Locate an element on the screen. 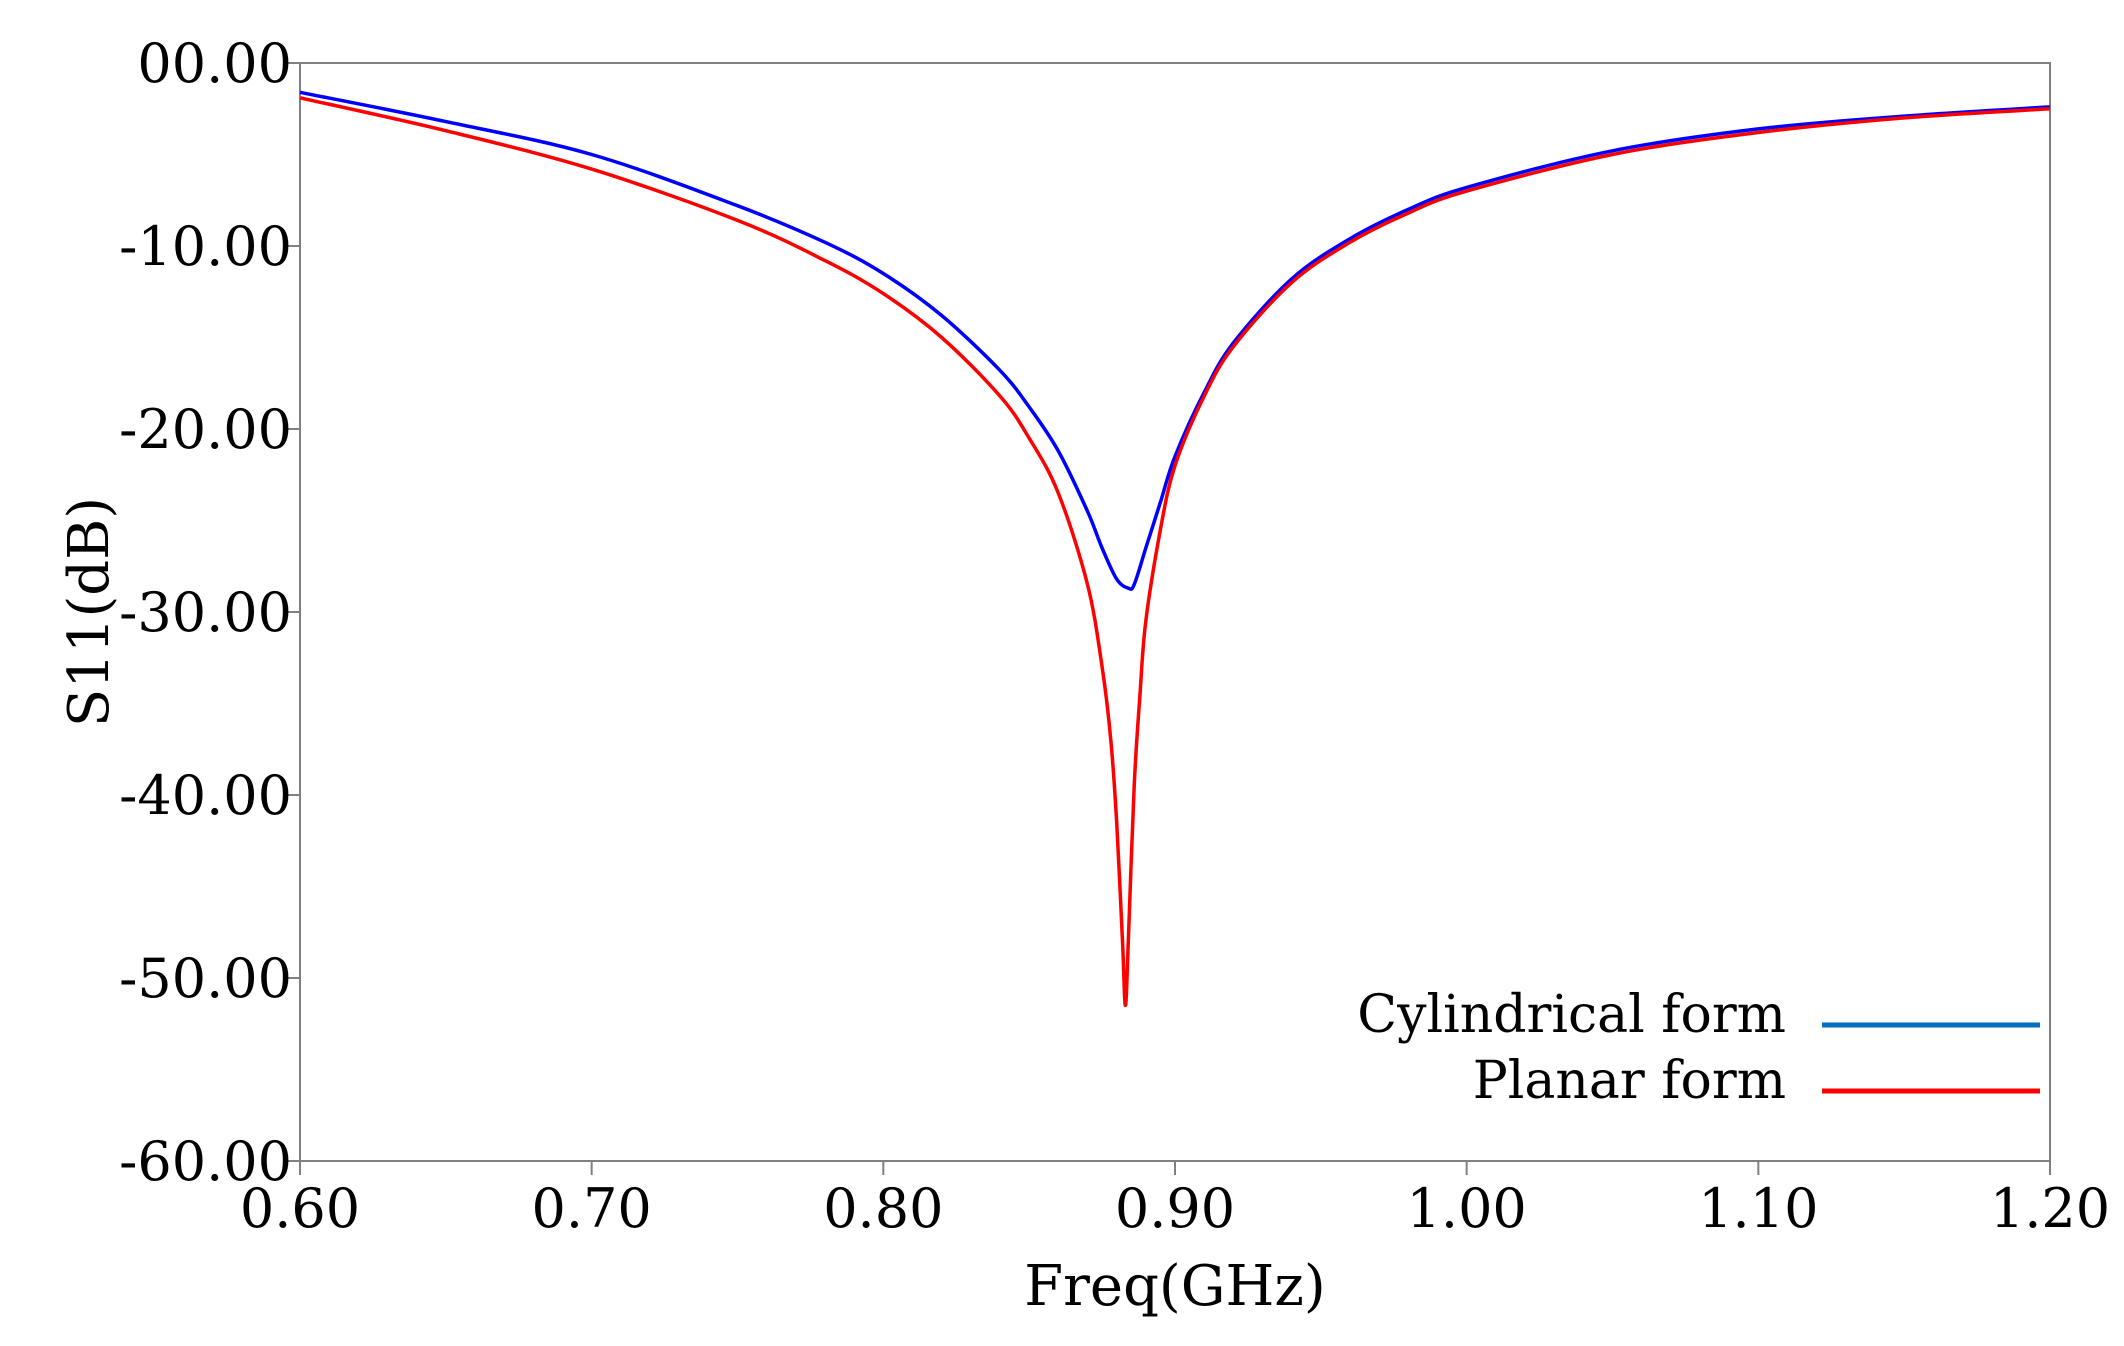 This screenshot has width=2124, height=1346. x-tick-label: 1.20 is located at coordinates (2050, 1208).